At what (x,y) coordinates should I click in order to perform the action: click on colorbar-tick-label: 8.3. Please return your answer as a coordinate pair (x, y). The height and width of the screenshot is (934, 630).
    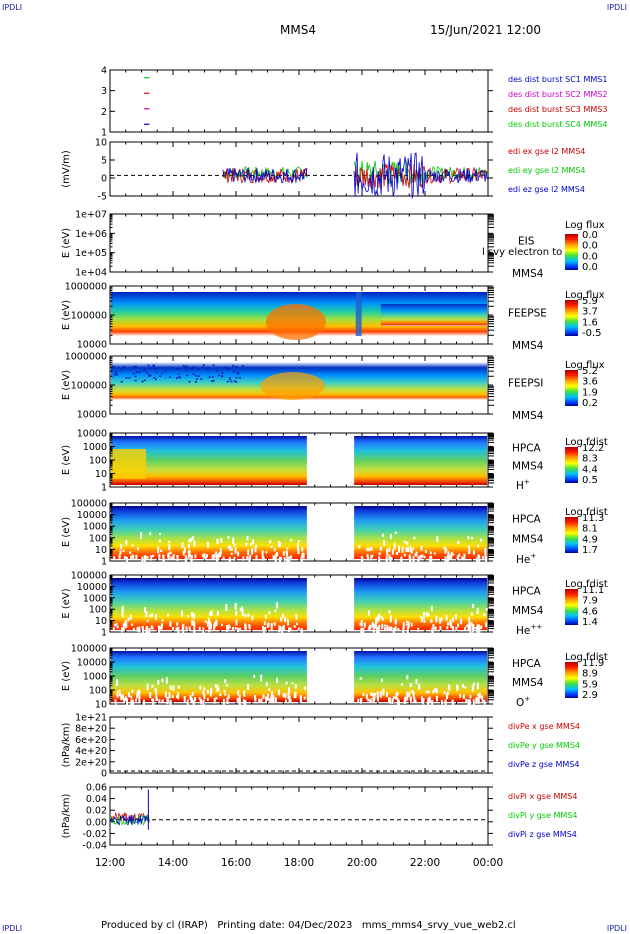
    Looking at the image, I should click on (590, 459).